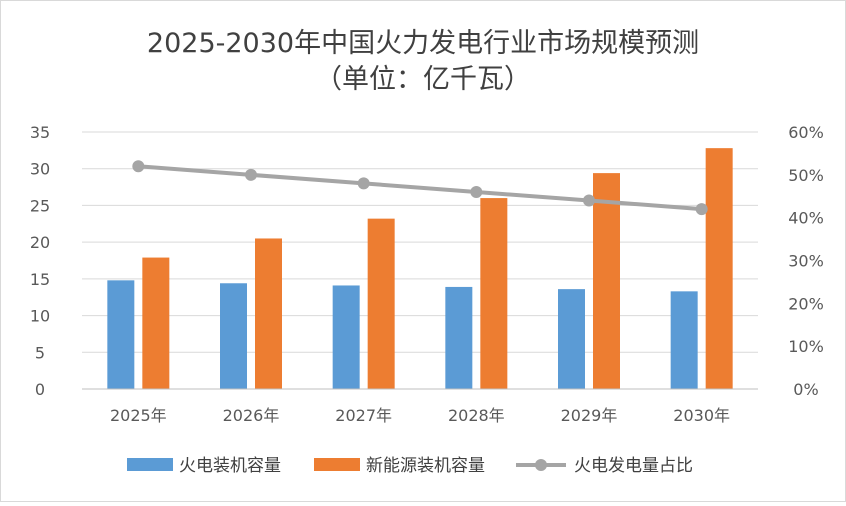 The image size is (846, 506). I want to click on legend-label: 新能源装机容量, so click(425, 466).